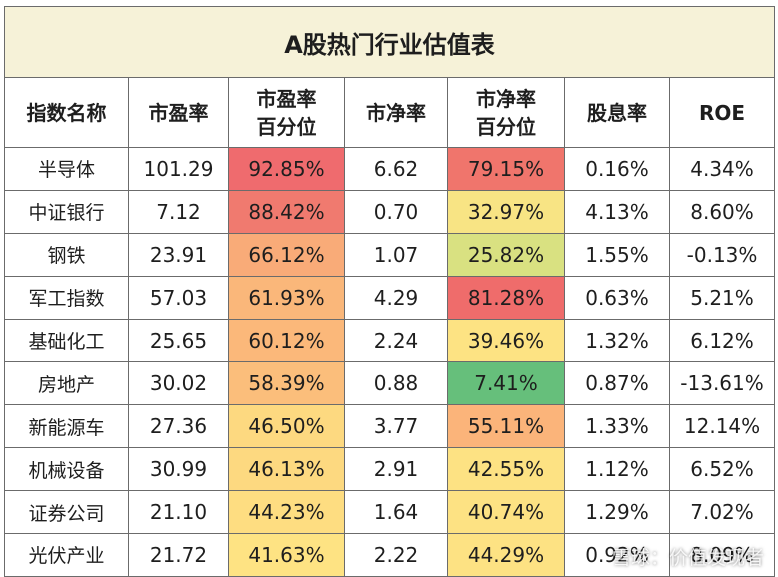  Describe the element at coordinates (178, 383) in the screenshot. I see `cell-pe: 30.02` at that location.